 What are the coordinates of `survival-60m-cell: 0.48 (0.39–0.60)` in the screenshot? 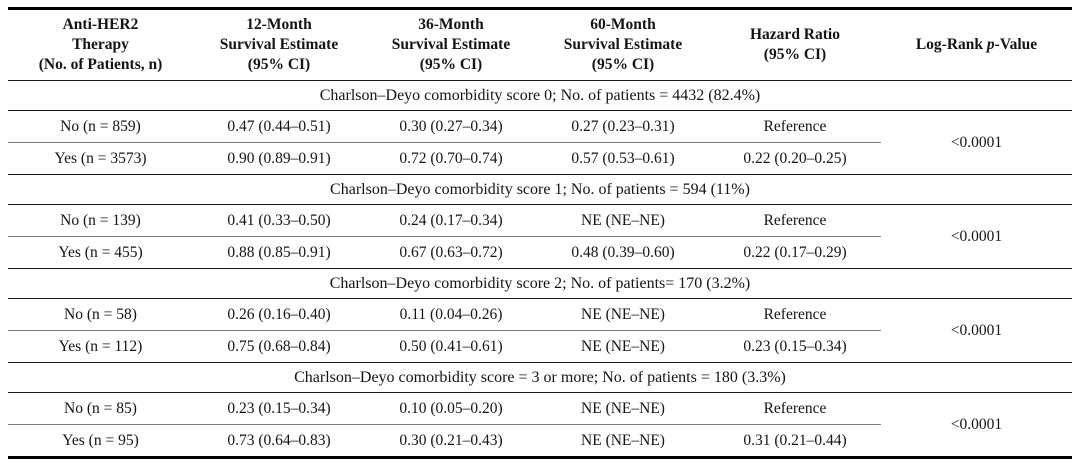 It's located at (623, 252).